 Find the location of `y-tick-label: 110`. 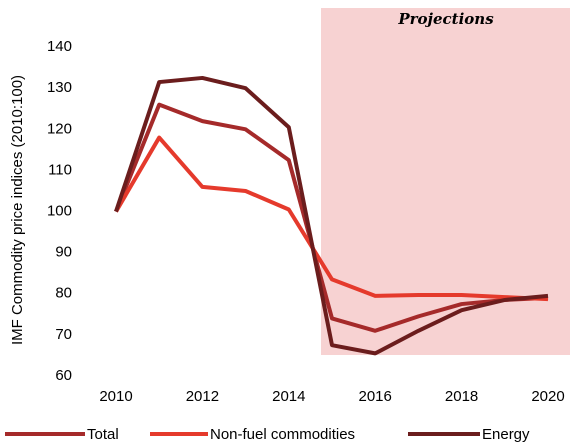

y-tick-label: 110 is located at coordinates (60, 169).